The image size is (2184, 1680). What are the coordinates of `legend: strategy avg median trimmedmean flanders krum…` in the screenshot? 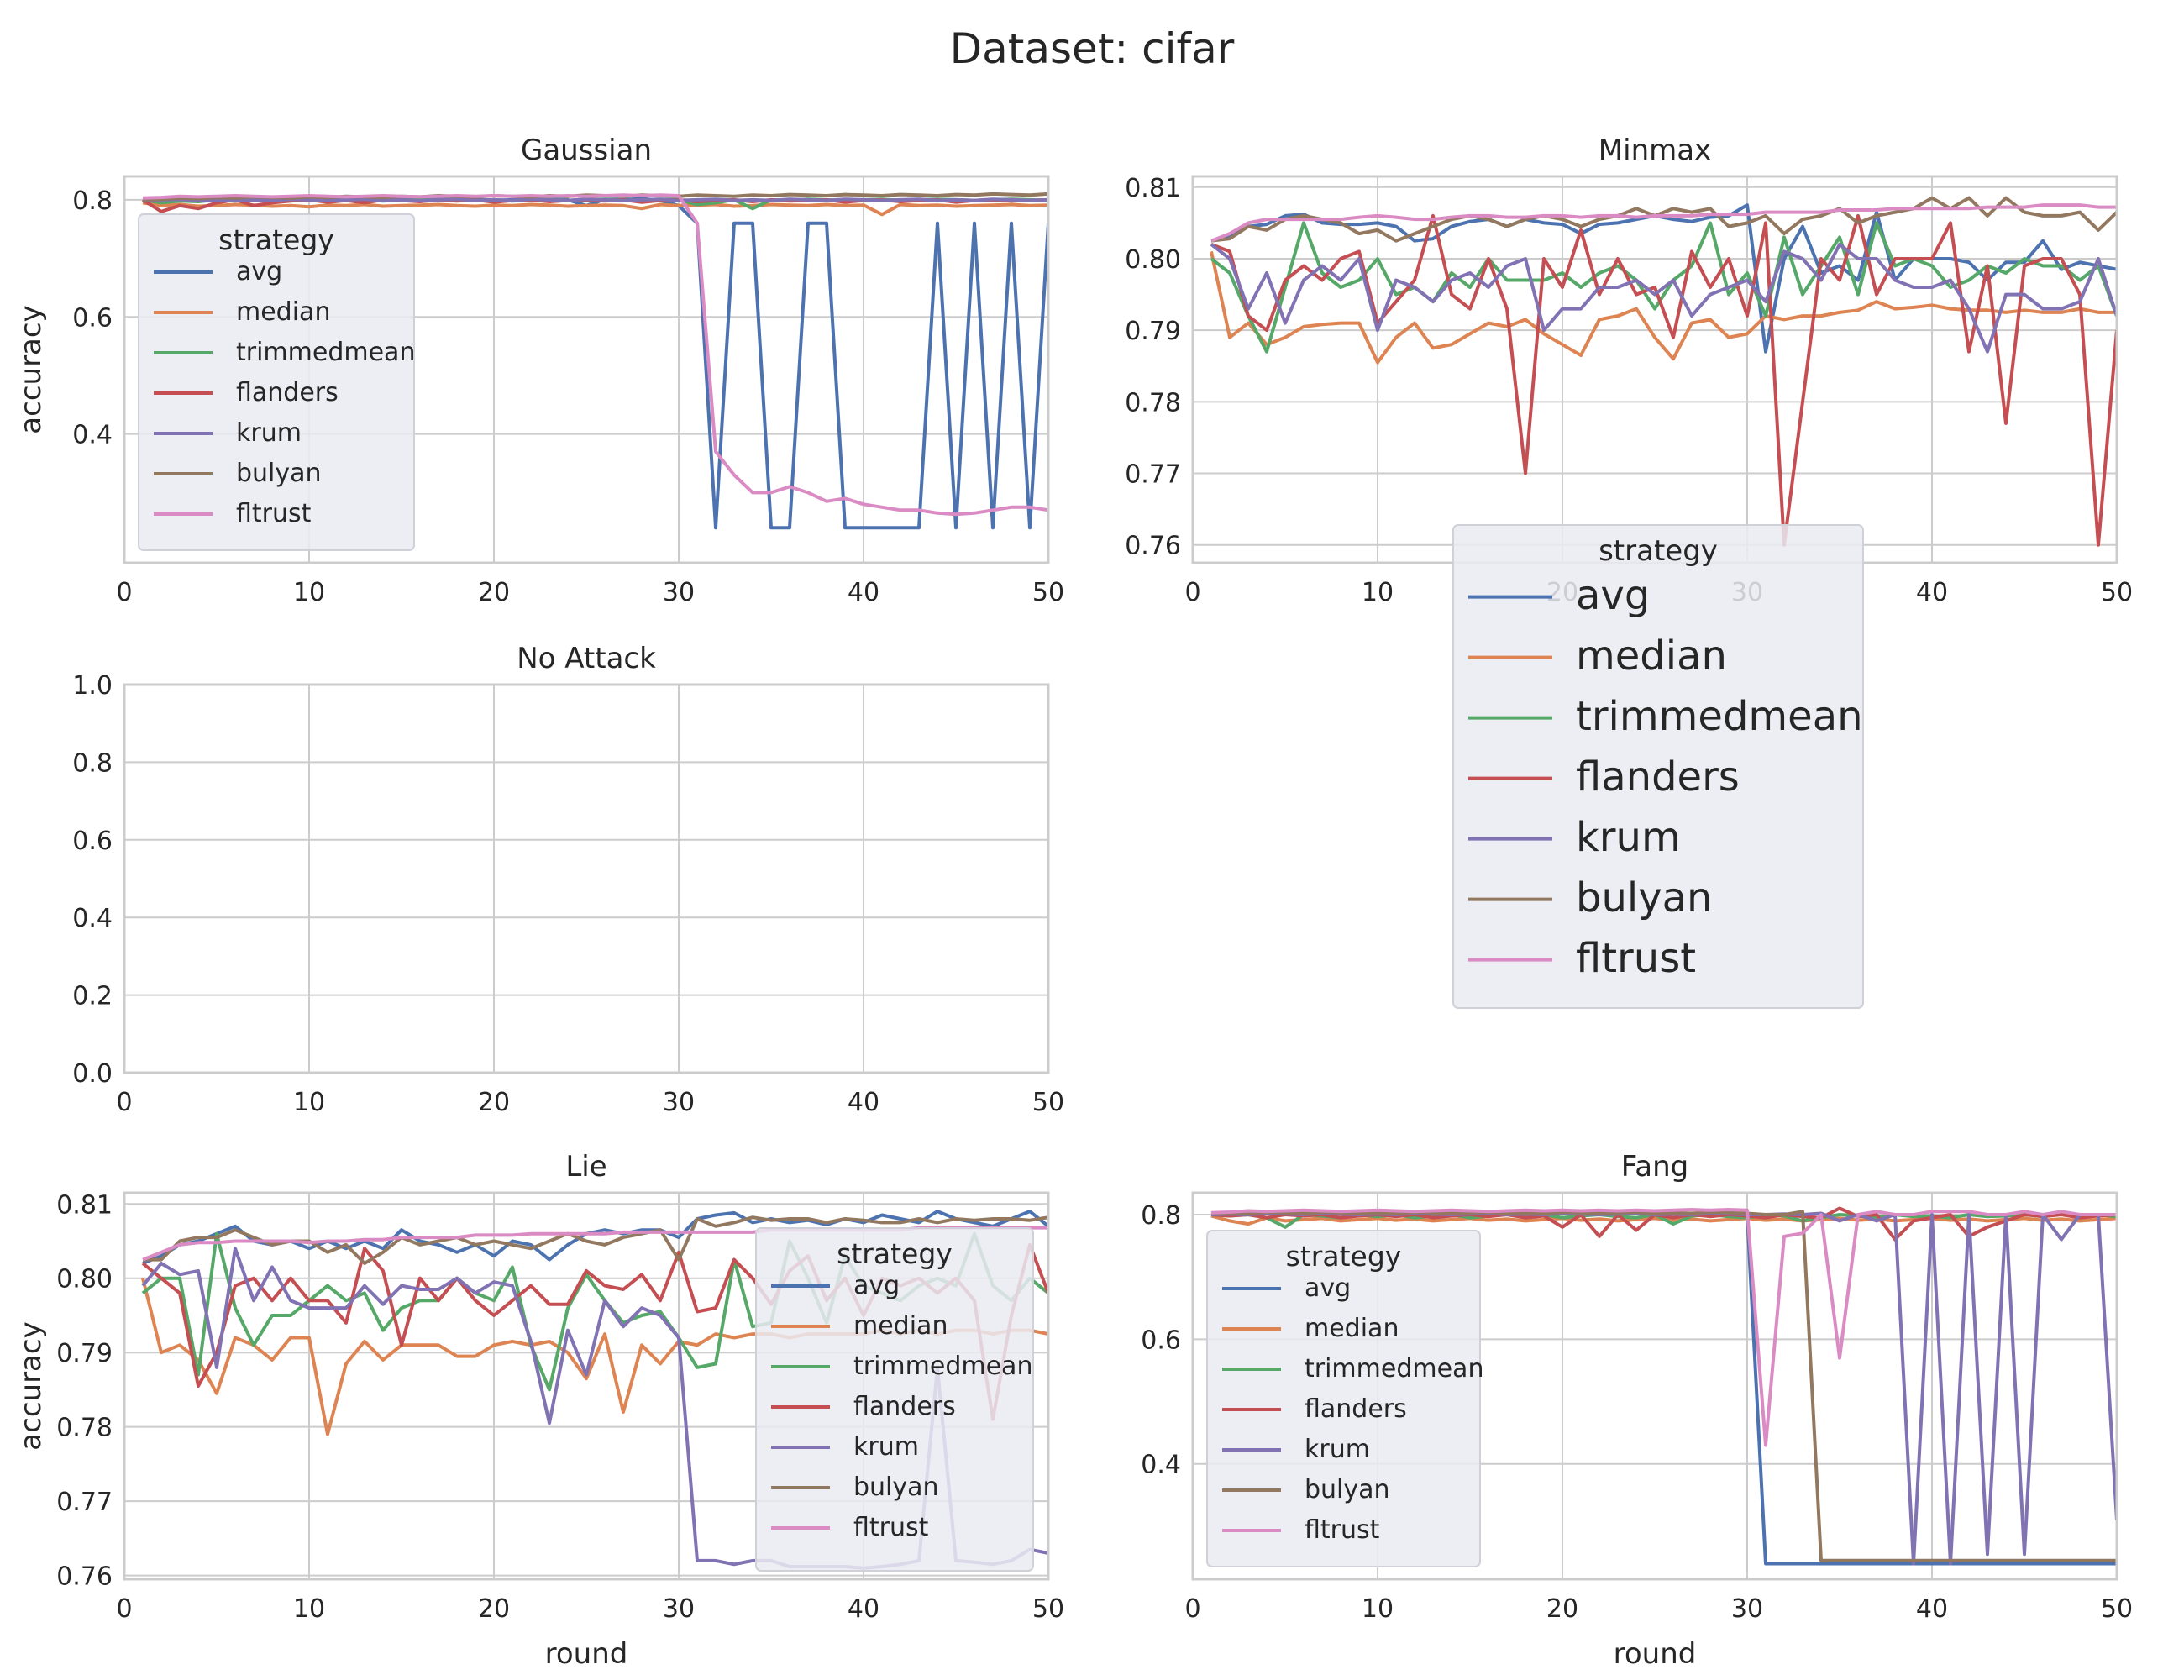 It's located at (1658, 766).